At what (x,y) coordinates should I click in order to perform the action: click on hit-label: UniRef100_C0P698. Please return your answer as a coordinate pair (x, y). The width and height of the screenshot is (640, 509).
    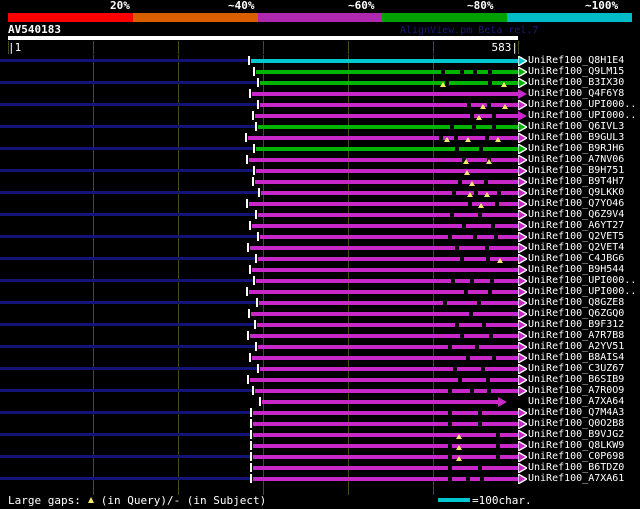
    Looking at the image, I should click on (576, 456).